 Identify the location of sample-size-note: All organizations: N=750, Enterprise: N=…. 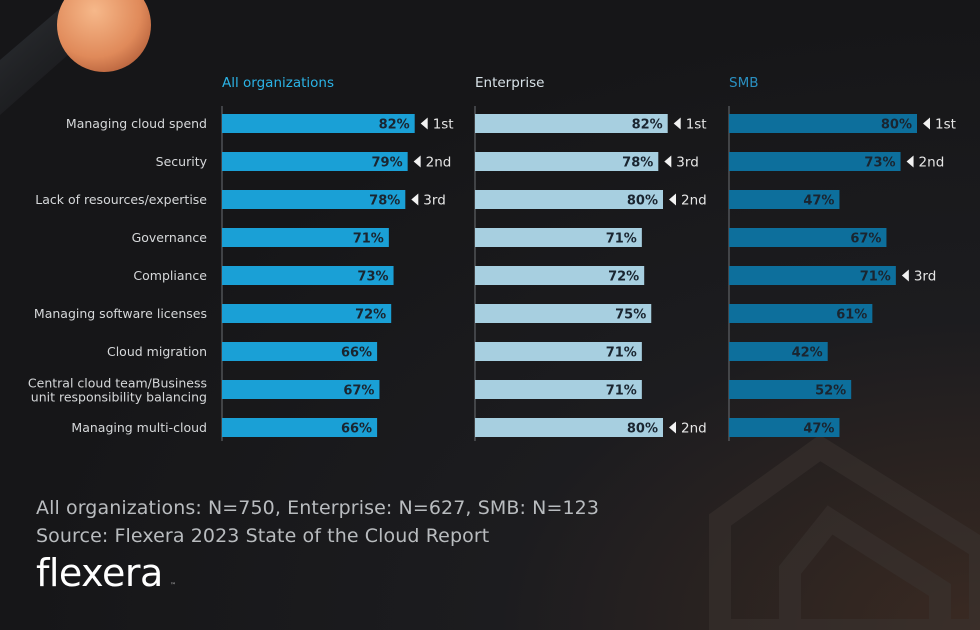
(318, 508).